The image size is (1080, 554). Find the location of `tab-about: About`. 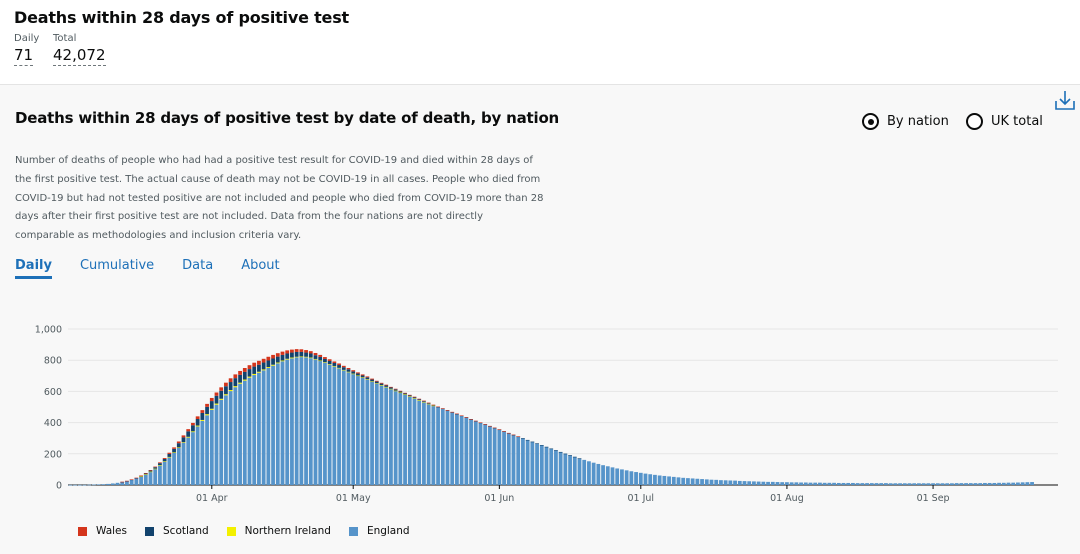

tab-about: About is located at coordinates (260, 265).